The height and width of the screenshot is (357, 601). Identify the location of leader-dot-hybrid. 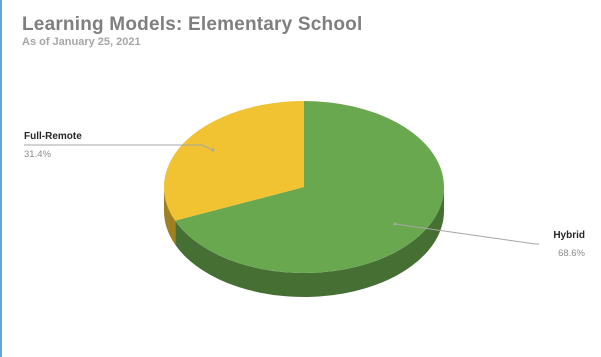
(395, 224).